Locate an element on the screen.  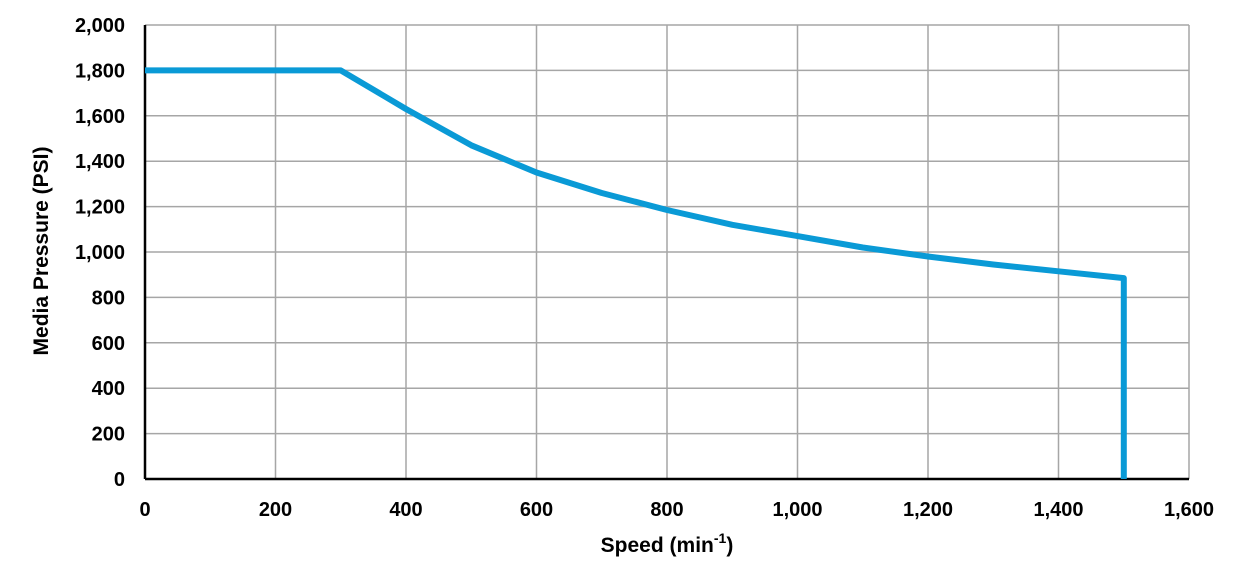
y-axis-title: Media Pressure (PSI) is located at coordinates (41, 251).